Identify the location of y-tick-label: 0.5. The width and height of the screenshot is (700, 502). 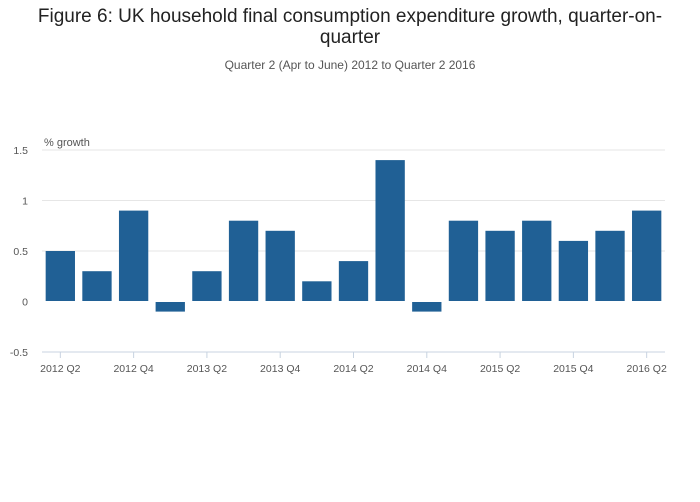
(20, 252).